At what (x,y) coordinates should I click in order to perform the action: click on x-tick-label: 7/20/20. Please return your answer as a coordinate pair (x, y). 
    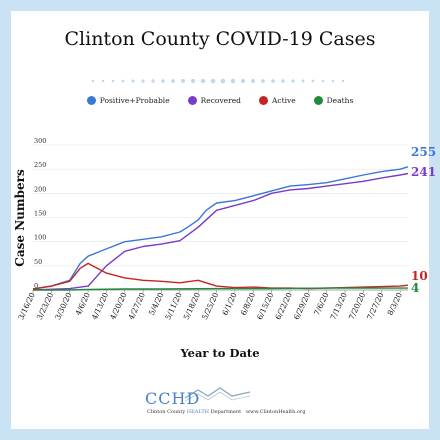
    Looking at the image, I should click on (357, 306).